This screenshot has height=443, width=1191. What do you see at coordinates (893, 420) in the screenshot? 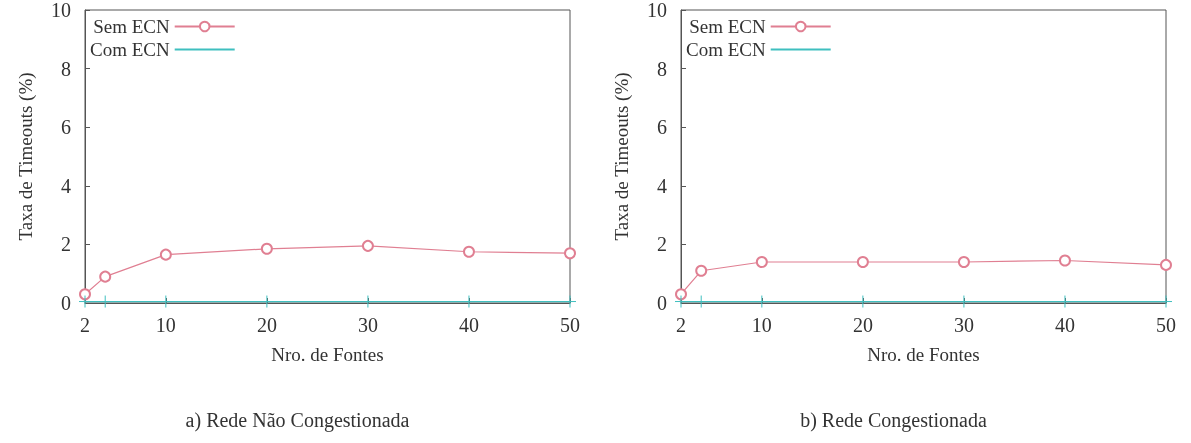
I see `text: b) Rede Congestionada` at bounding box center [893, 420].